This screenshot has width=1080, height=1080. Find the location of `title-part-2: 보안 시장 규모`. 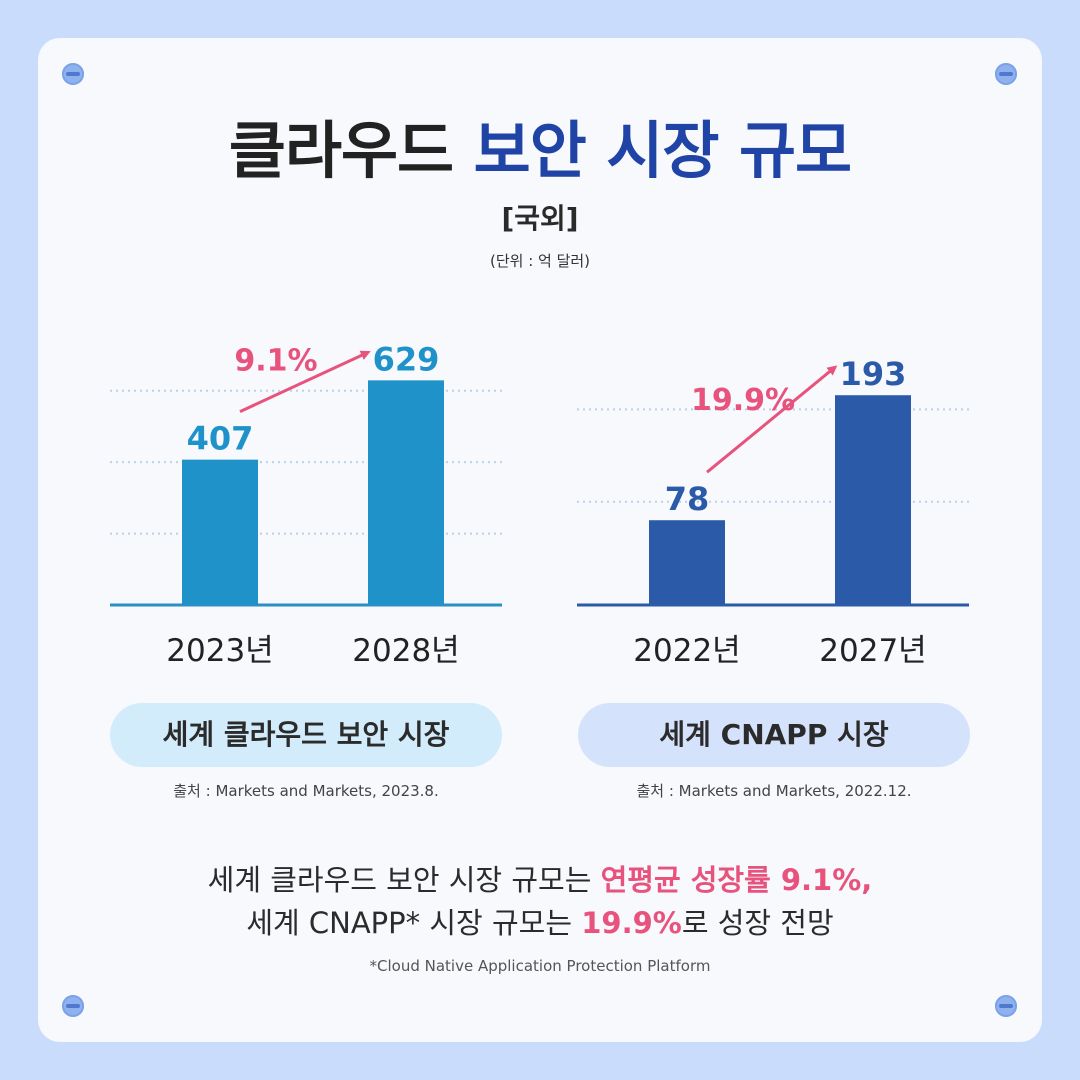

title-part-2: 보안 시장 규모 is located at coordinates (662, 150).